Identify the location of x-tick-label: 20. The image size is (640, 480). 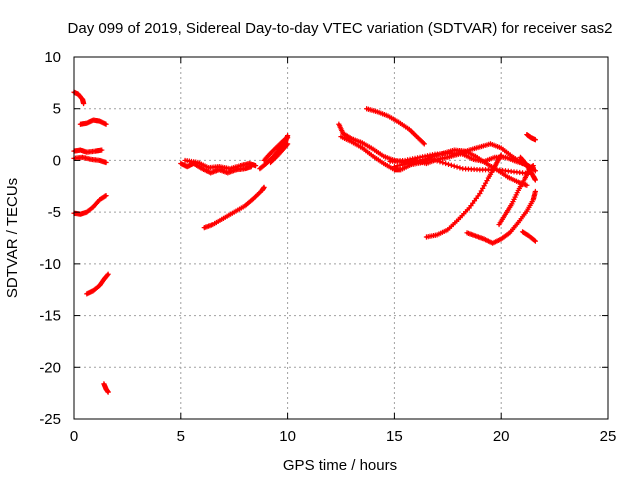
(501, 436).